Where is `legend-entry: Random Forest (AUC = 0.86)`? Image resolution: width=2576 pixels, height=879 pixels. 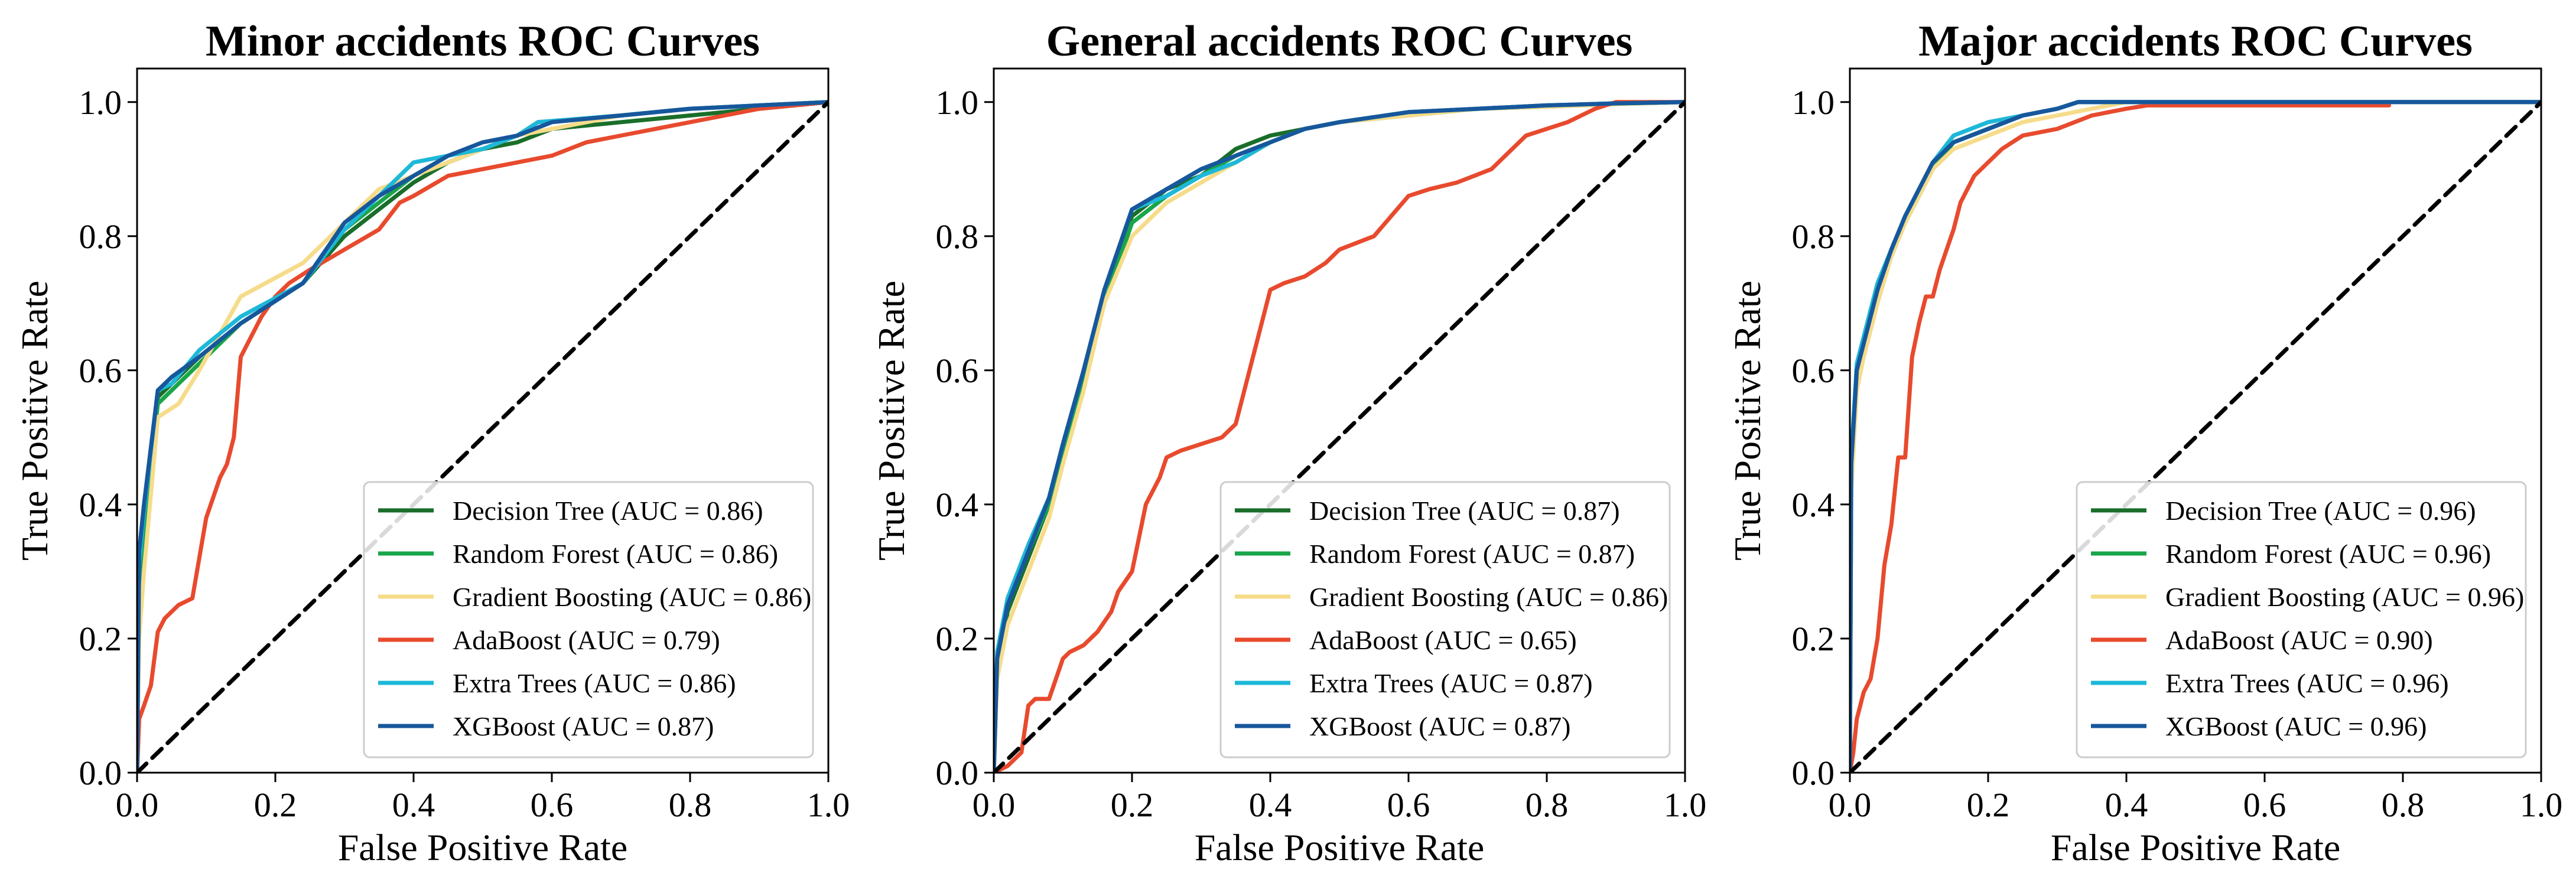
legend-entry: Random Forest (AUC = 0.86) is located at coordinates (615, 554).